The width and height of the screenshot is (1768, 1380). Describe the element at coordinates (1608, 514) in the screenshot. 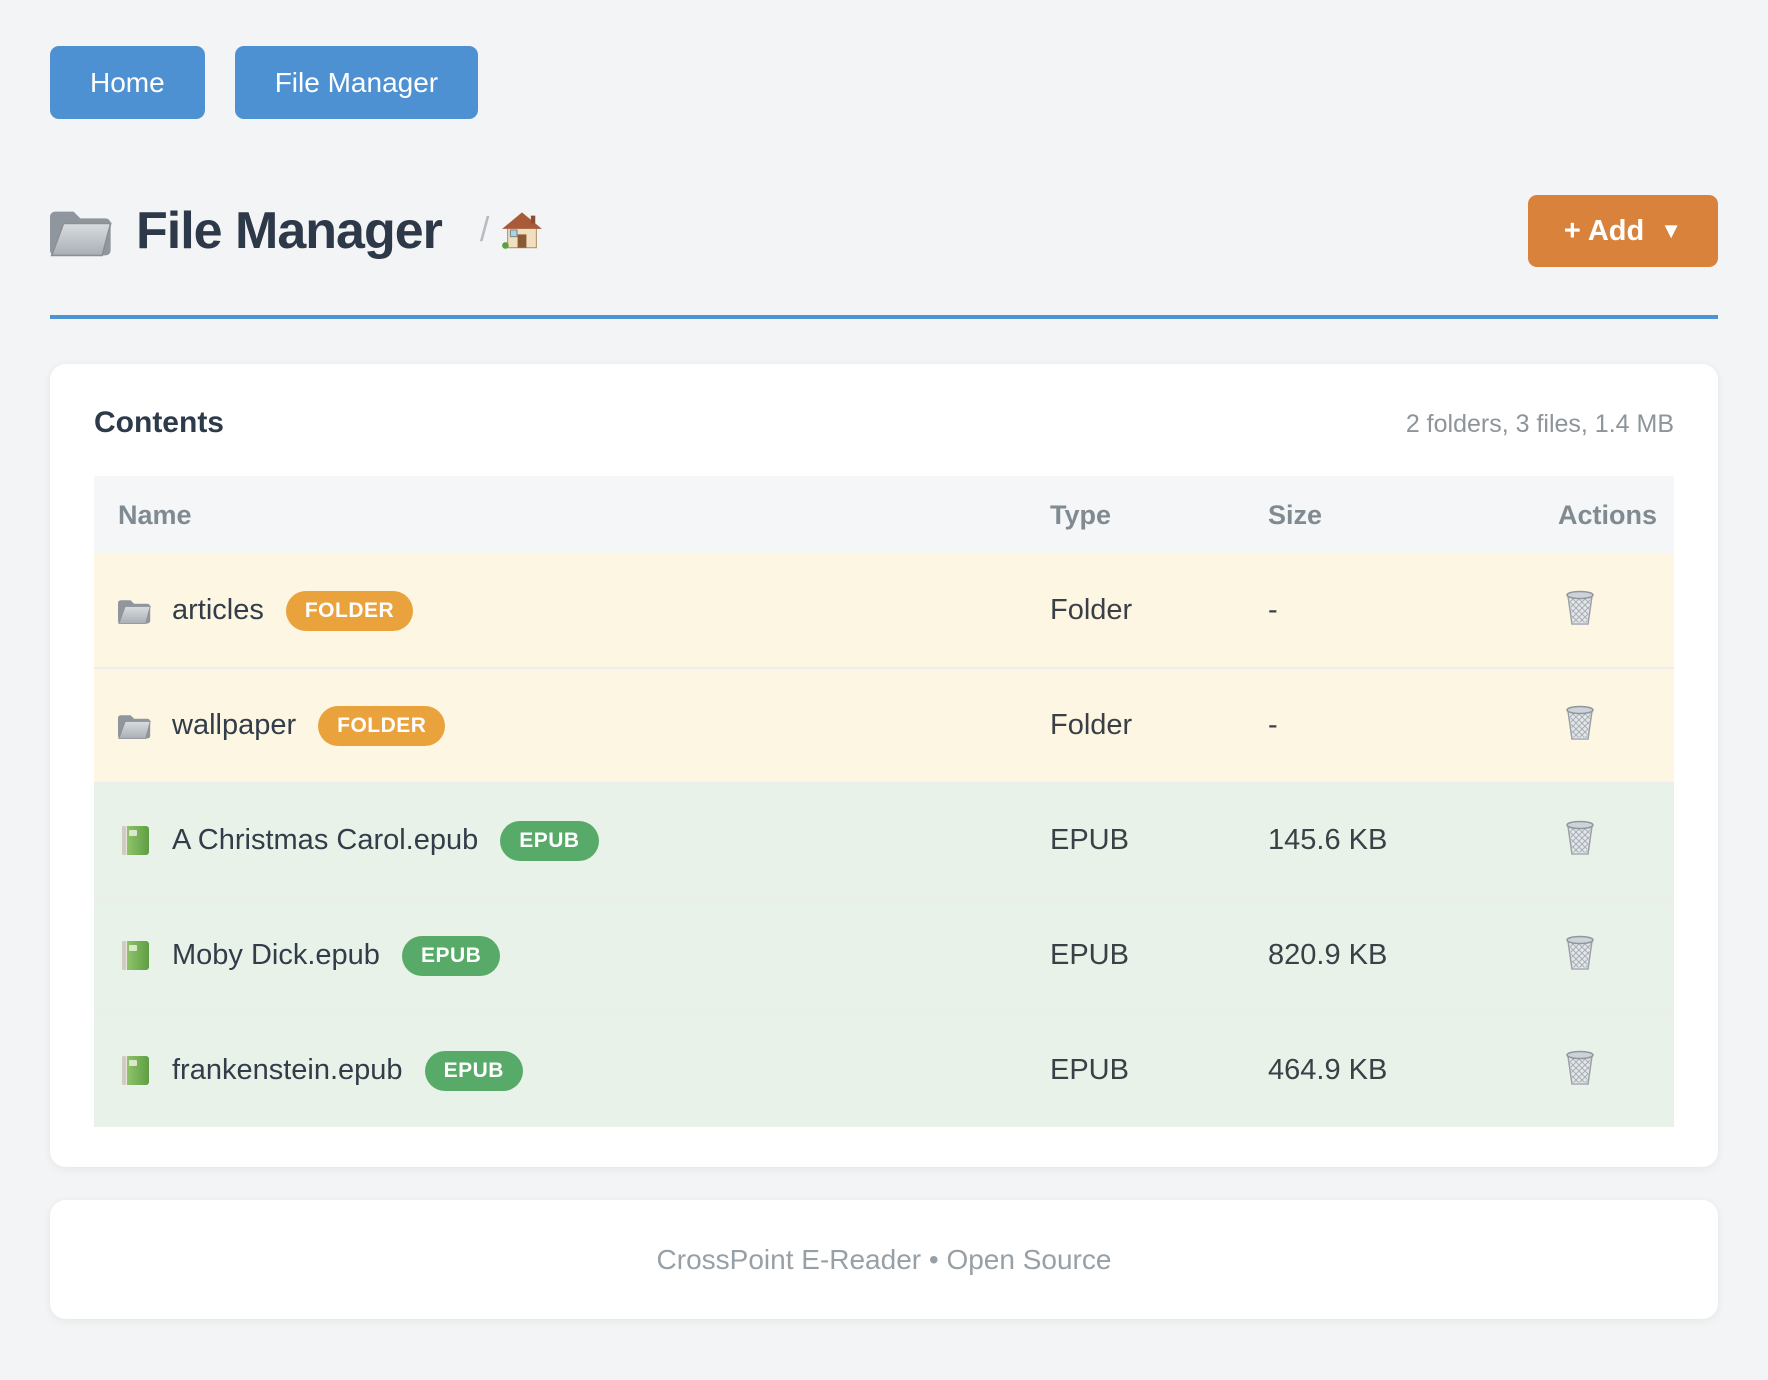

I see `column-header-actions: Actions` at that location.